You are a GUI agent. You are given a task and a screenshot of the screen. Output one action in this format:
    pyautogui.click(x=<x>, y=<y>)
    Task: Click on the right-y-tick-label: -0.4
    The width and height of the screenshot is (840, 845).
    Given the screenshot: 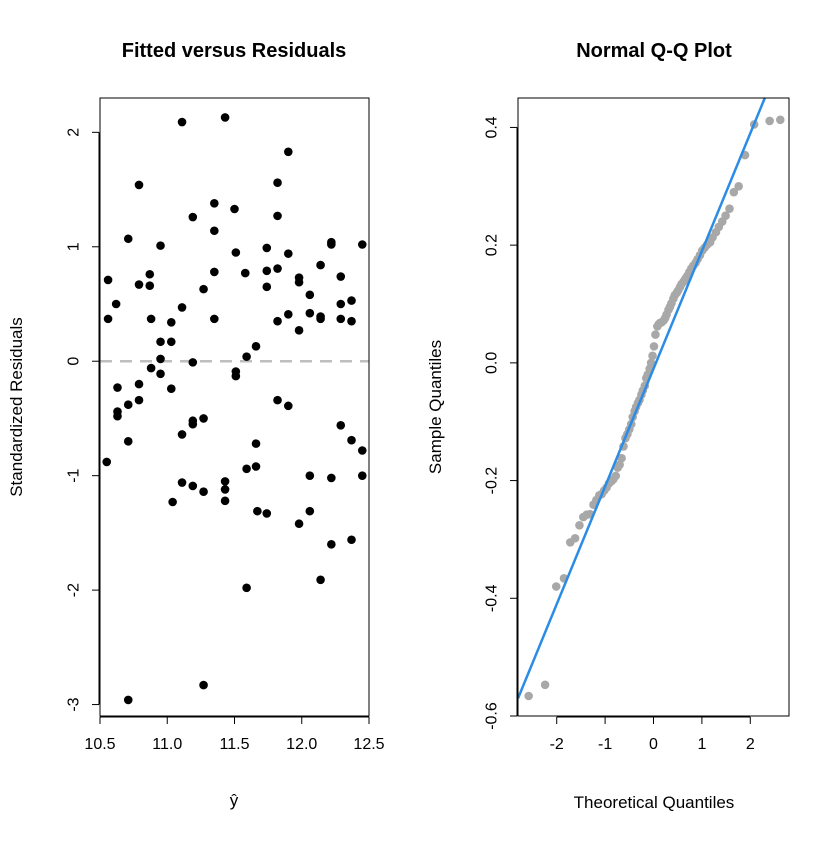 What is the action you would take?
    pyautogui.click(x=492, y=598)
    